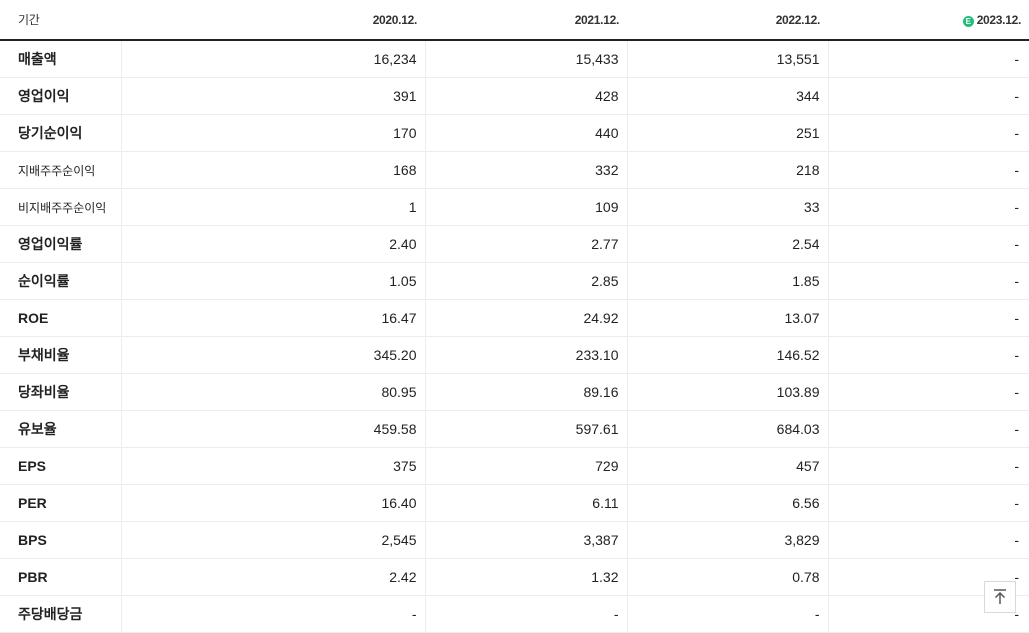  I want to click on row-label: 영업이익률, so click(60, 244).